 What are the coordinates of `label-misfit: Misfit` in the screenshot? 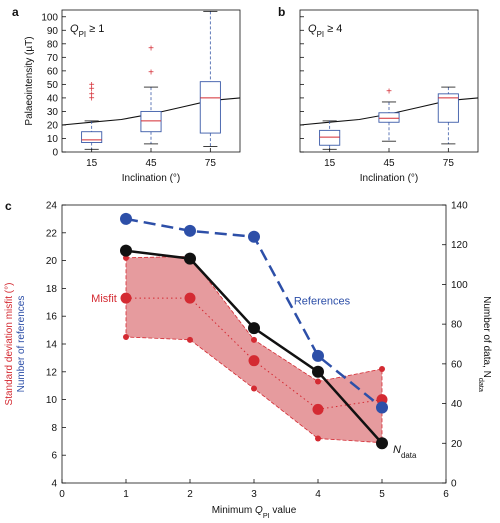 It's located at (104, 299).